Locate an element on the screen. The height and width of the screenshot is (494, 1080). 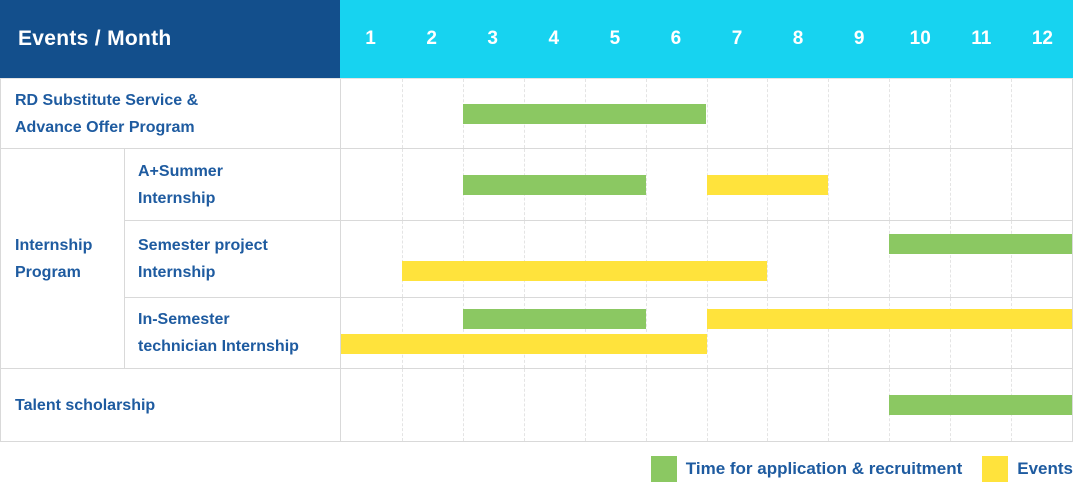
label-line: Advance Offer Program is located at coordinates (105, 127).